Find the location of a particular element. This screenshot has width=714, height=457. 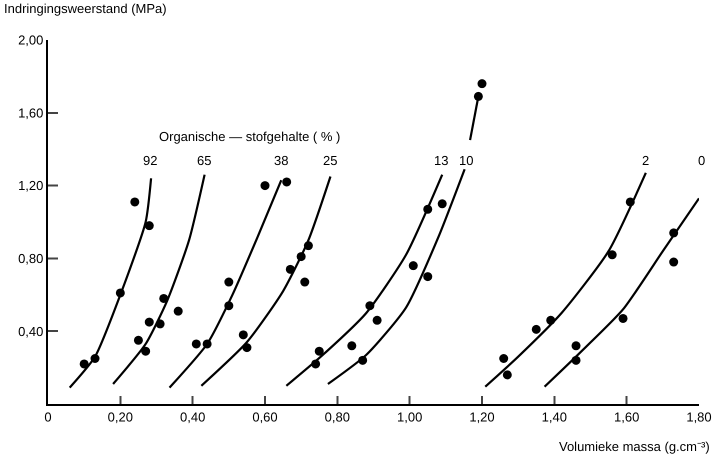

annotation: 92 is located at coordinates (150, 160).